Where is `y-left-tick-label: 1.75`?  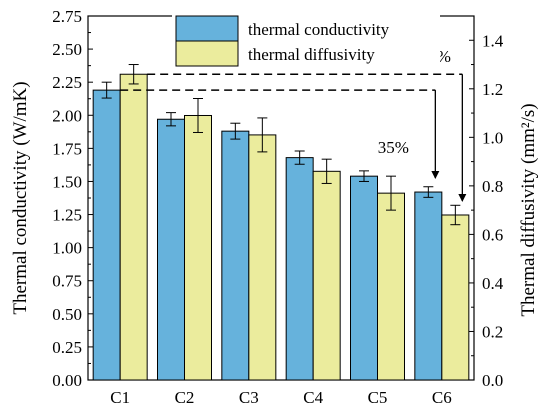
y-left-tick-label: 1.75 is located at coordinates (67, 148).